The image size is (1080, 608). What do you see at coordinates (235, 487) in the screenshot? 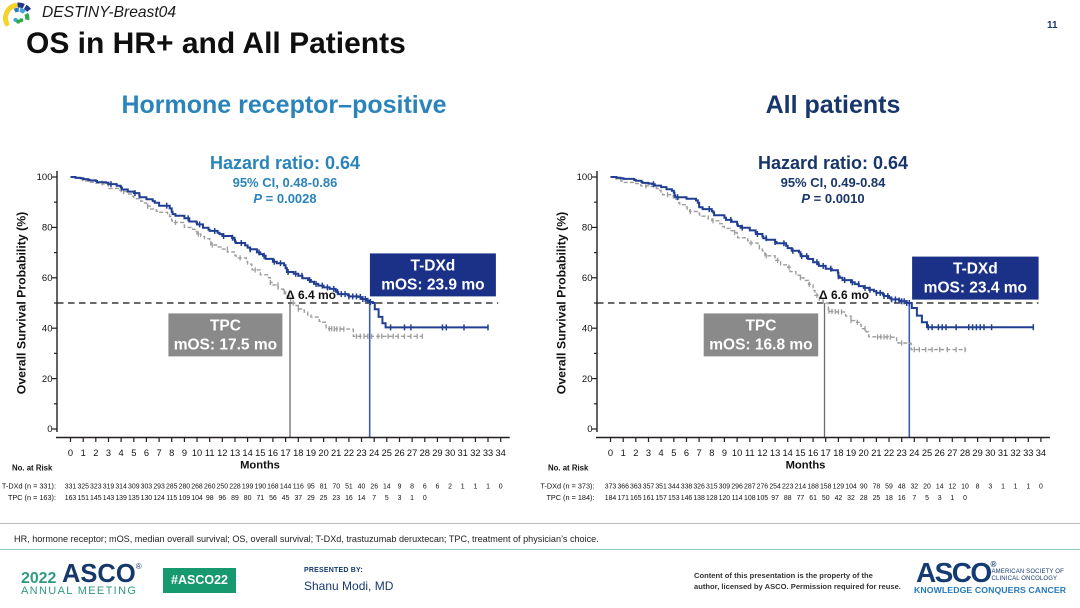
I see `svg-text: 228` at bounding box center [235, 487].